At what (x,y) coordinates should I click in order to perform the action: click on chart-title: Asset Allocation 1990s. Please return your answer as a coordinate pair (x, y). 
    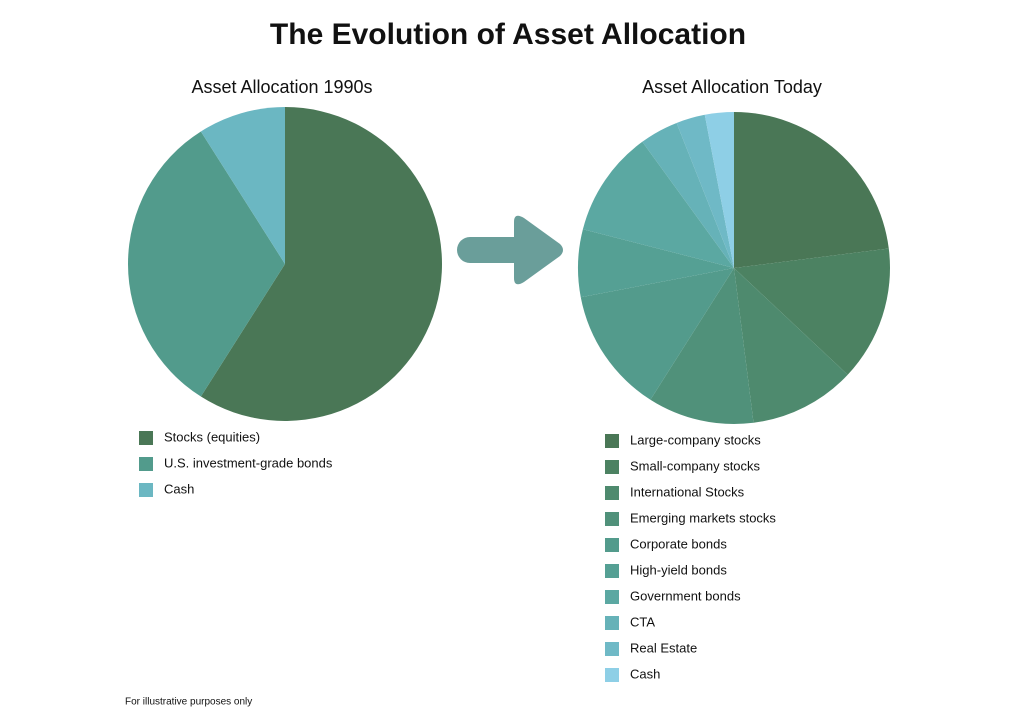
    Looking at the image, I should click on (281, 87).